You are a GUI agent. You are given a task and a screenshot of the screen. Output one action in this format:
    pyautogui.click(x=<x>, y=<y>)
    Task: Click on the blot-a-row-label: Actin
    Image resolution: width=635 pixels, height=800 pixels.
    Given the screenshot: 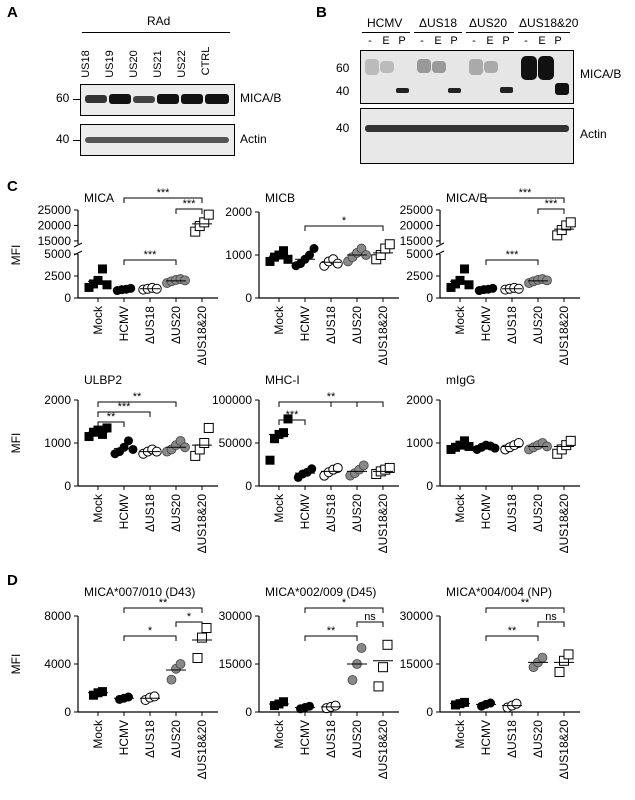 What is the action you would take?
    pyautogui.click(x=253, y=139)
    